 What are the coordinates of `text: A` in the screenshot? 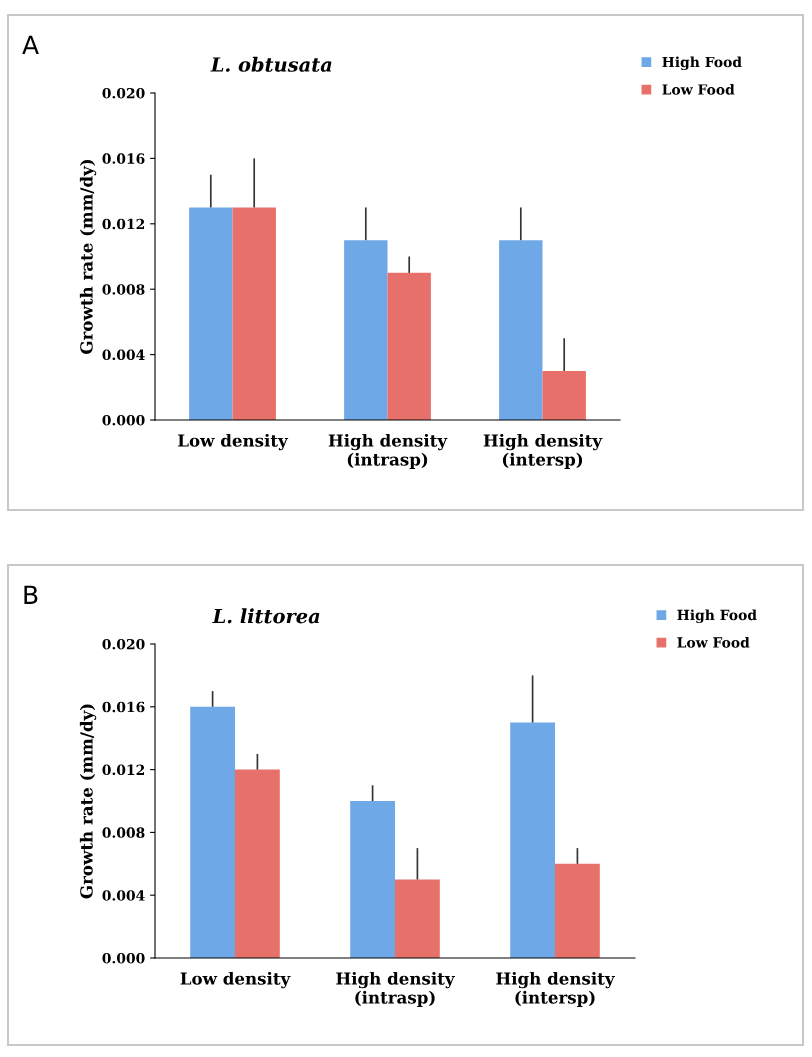 It's located at (30, 44).